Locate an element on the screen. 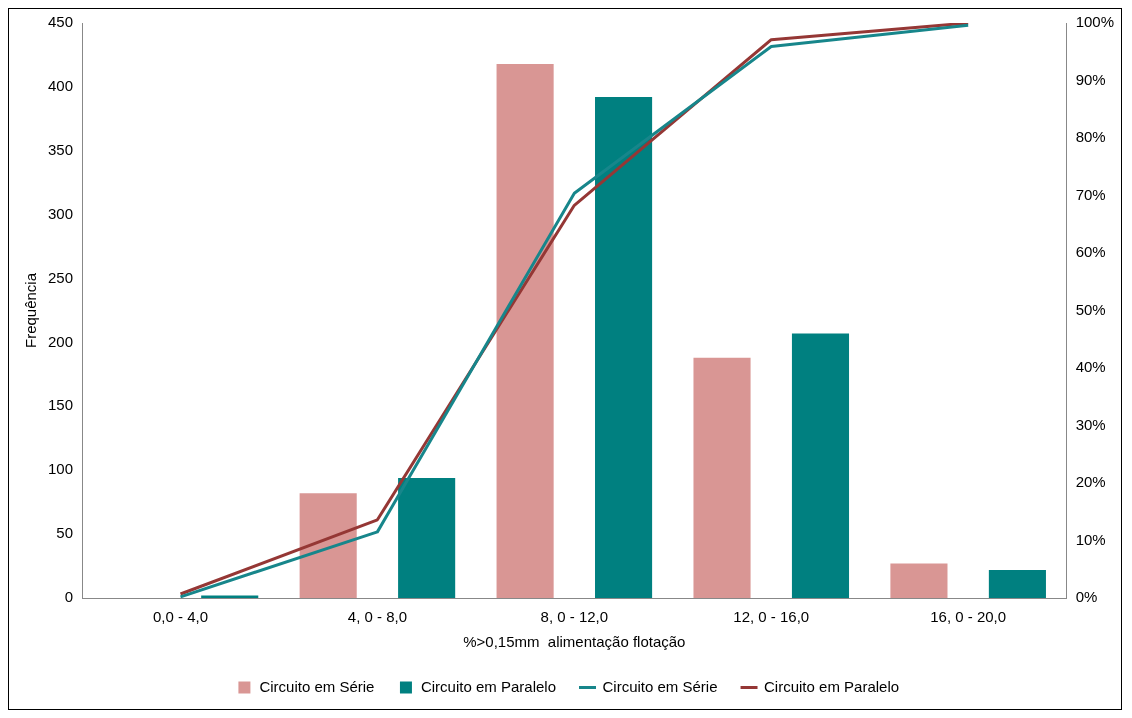 The width and height of the screenshot is (1132, 718). y-tick-label: 450 is located at coordinates (61, 22).